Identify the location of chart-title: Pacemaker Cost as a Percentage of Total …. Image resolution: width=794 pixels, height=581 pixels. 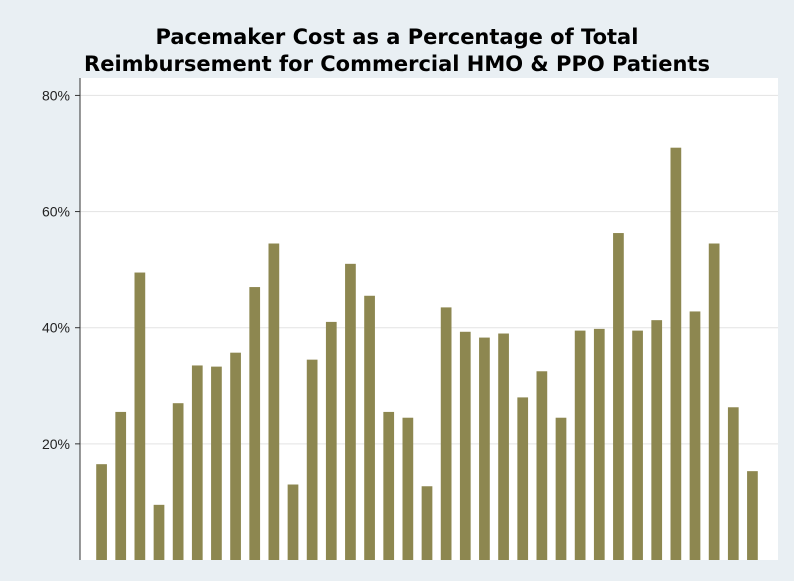
(397, 51).